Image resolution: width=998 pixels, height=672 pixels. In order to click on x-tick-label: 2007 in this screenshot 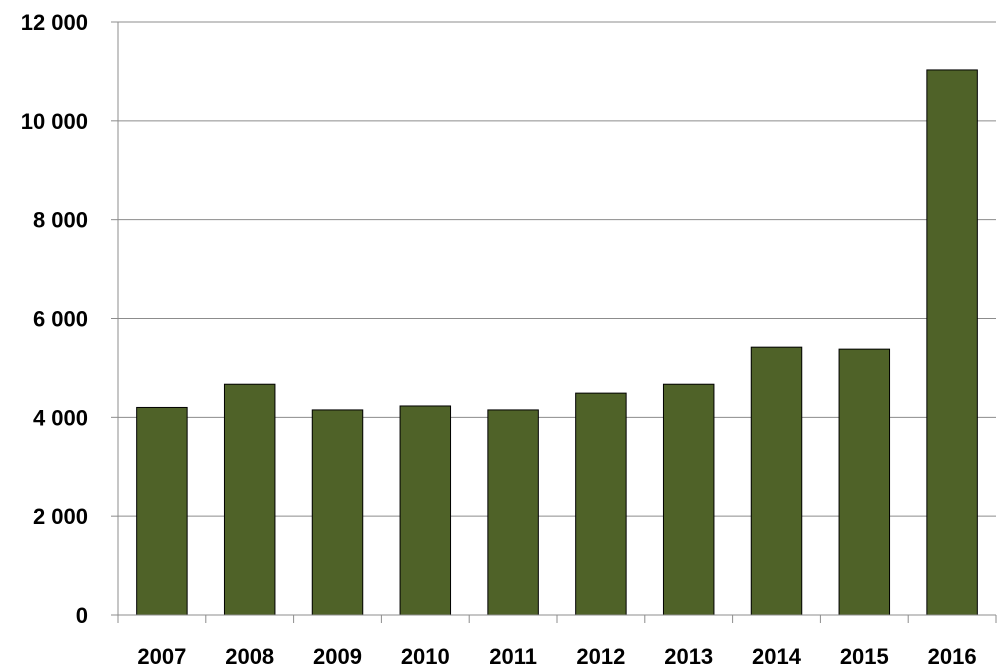, I will do `click(161, 656)`.